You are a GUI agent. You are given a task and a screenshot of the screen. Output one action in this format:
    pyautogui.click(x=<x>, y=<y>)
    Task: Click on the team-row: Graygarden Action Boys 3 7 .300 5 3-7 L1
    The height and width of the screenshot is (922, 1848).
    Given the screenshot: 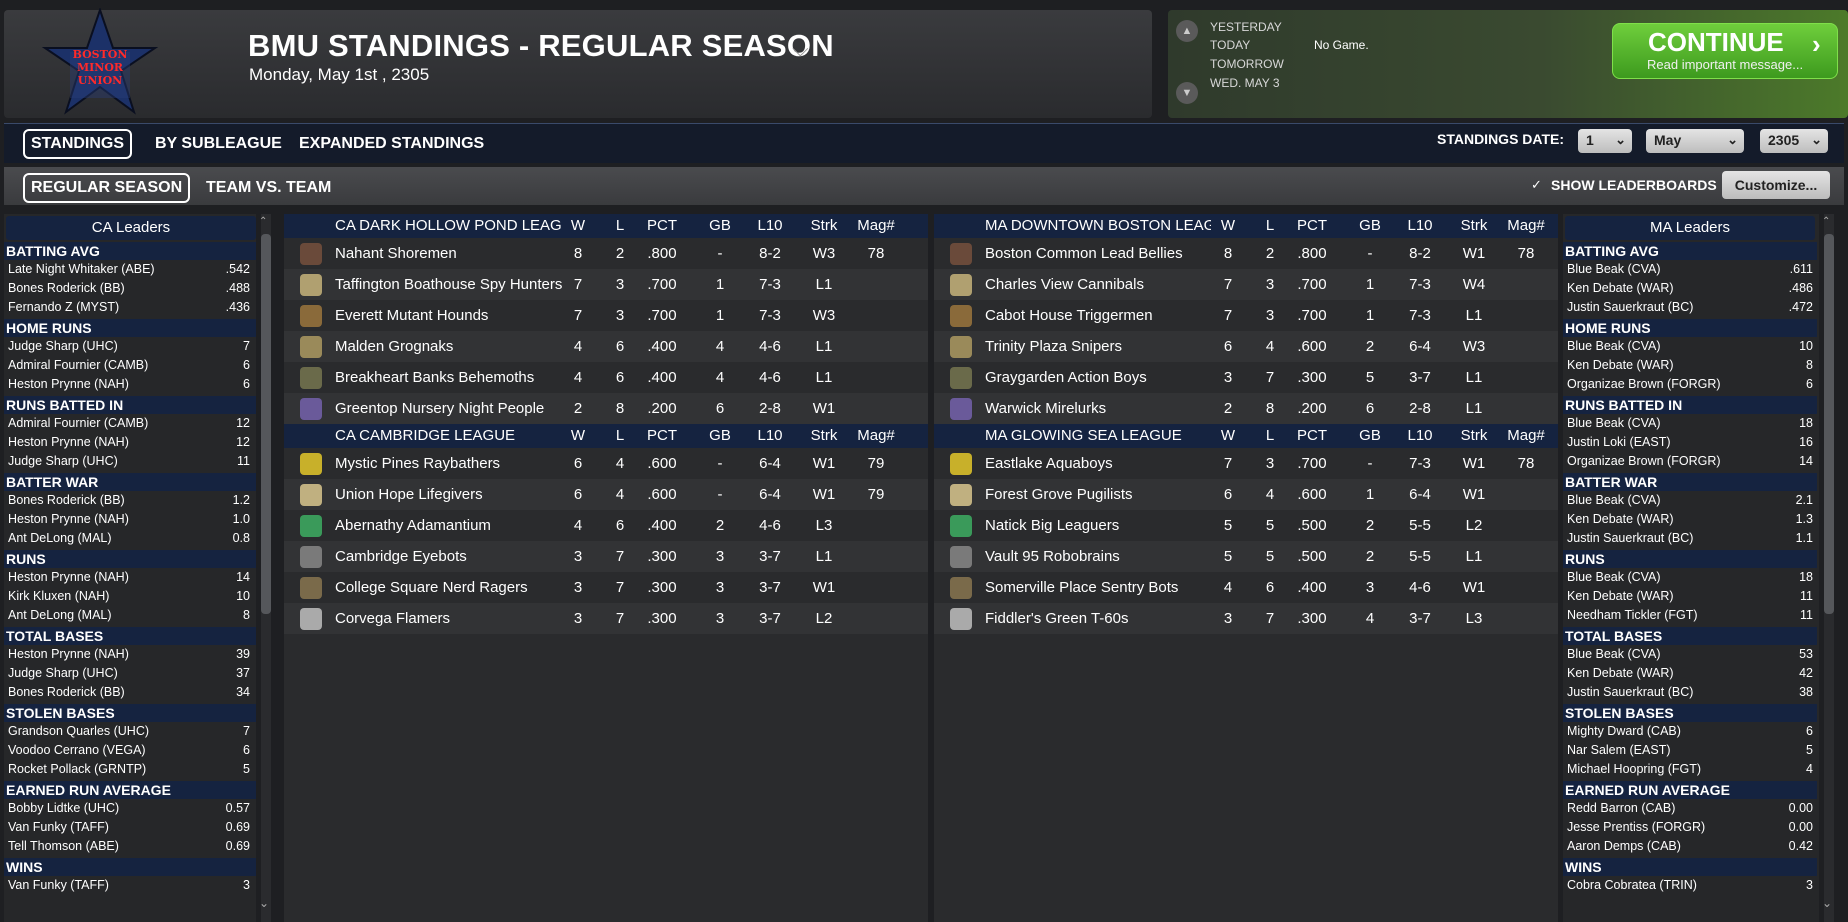 What is the action you would take?
    pyautogui.click(x=1246, y=377)
    